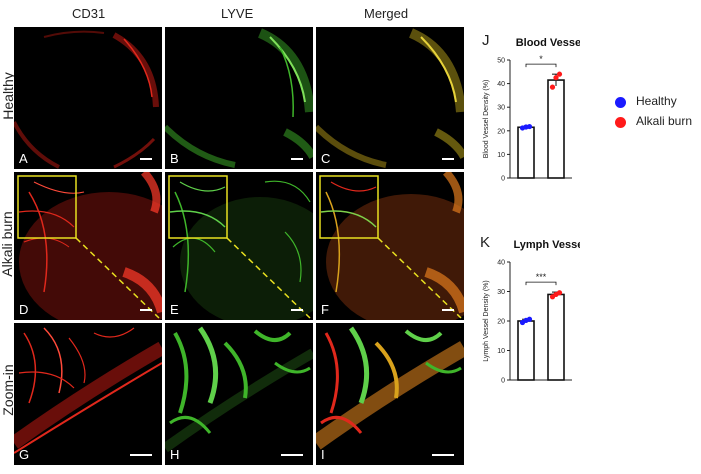  Describe the element at coordinates (89, 13) in the screenshot. I see `column-header-cd31: CD31` at that location.